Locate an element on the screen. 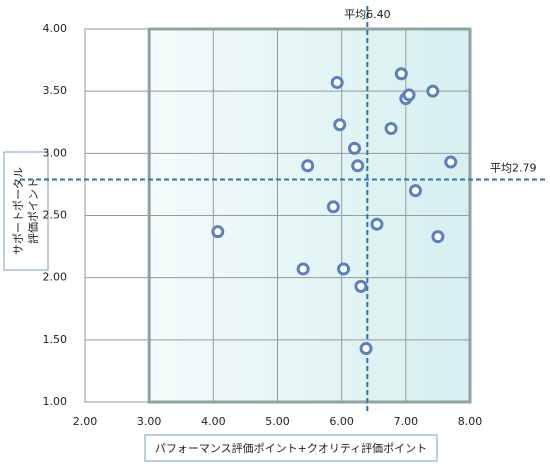  x-tick-label: 2.00 is located at coordinates (85, 421).